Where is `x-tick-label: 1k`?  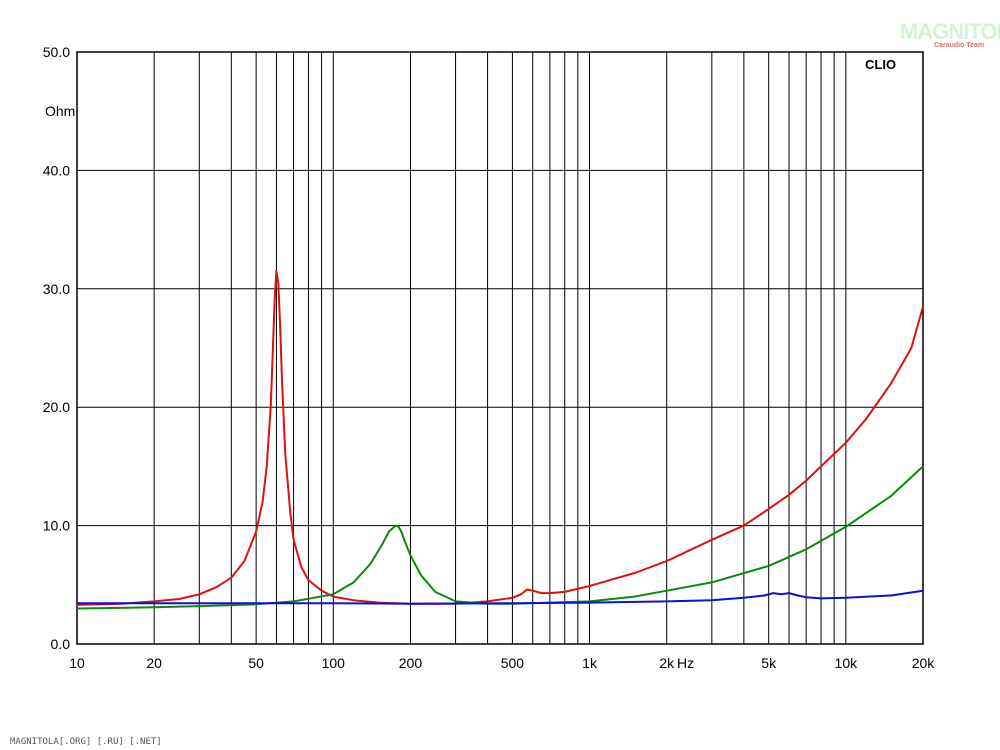
x-tick-label: 1k is located at coordinates (590, 663).